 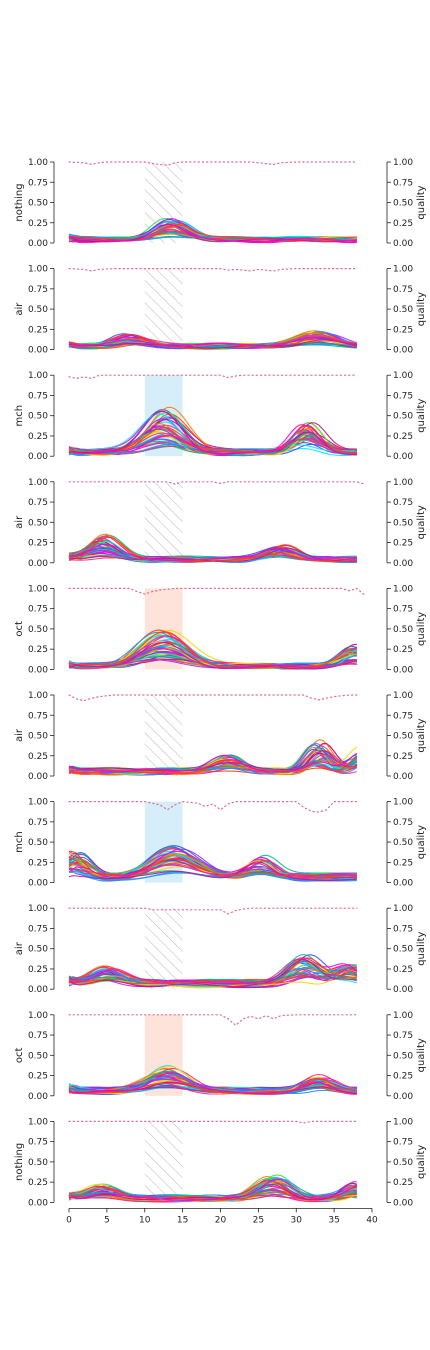 What do you see at coordinates (19, 1162) in the screenshot?
I see `panel-ylabel: nothing` at bounding box center [19, 1162].